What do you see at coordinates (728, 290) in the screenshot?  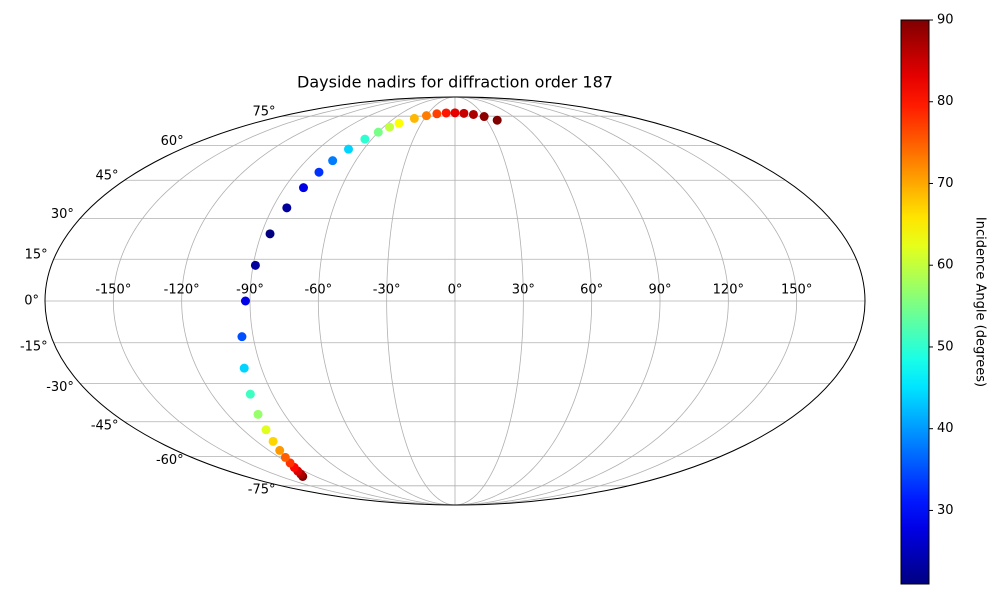 I see `x-tick-label: 120°` at bounding box center [728, 290].